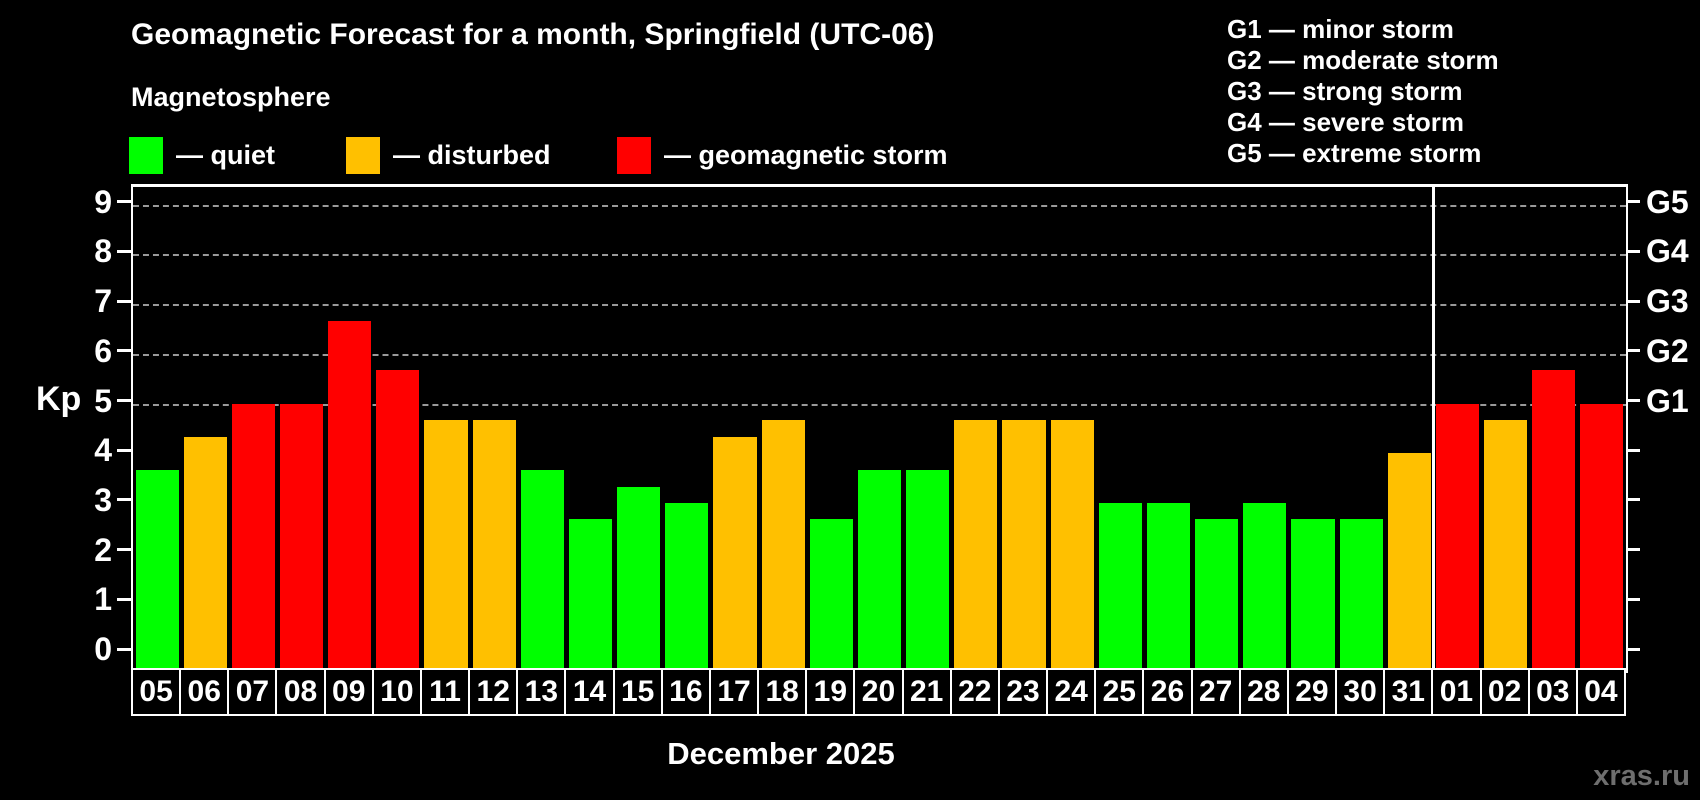 The height and width of the screenshot is (800, 1700). I want to click on day-label-cell-14: 14, so click(589, 692).